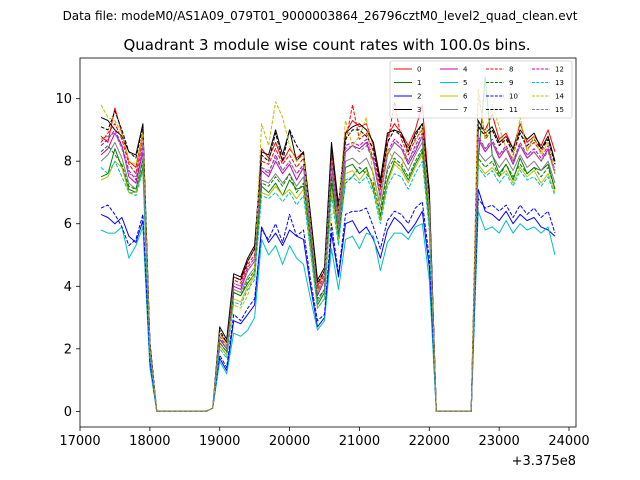 The image size is (640, 480). What do you see at coordinates (511, 83) in the screenshot?
I see `legend-label-9: 9` at bounding box center [511, 83].